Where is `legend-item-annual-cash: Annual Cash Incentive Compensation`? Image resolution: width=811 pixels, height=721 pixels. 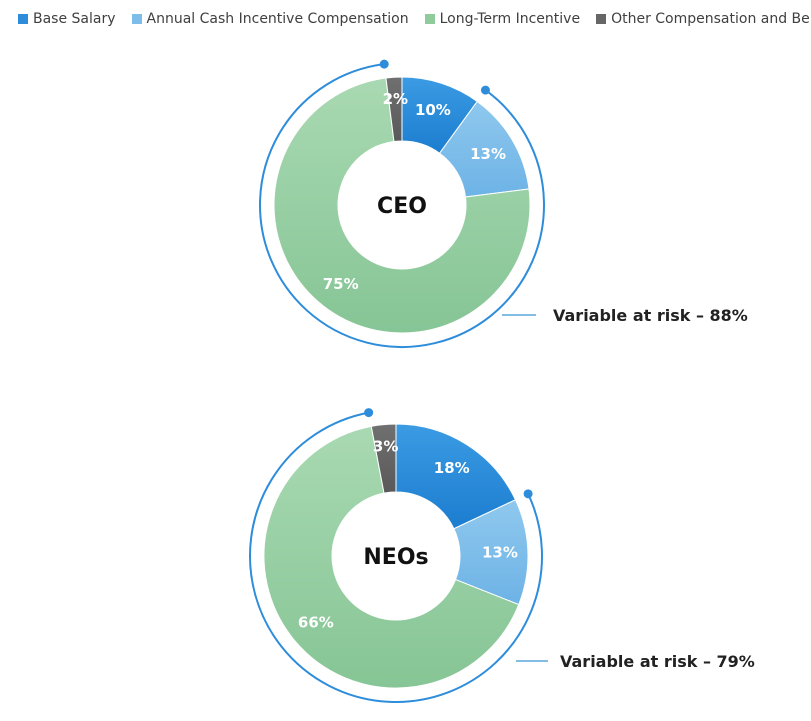 legend-item-annual-cash: Annual Cash Incentive Compensation is located at coordinates (270, 19).